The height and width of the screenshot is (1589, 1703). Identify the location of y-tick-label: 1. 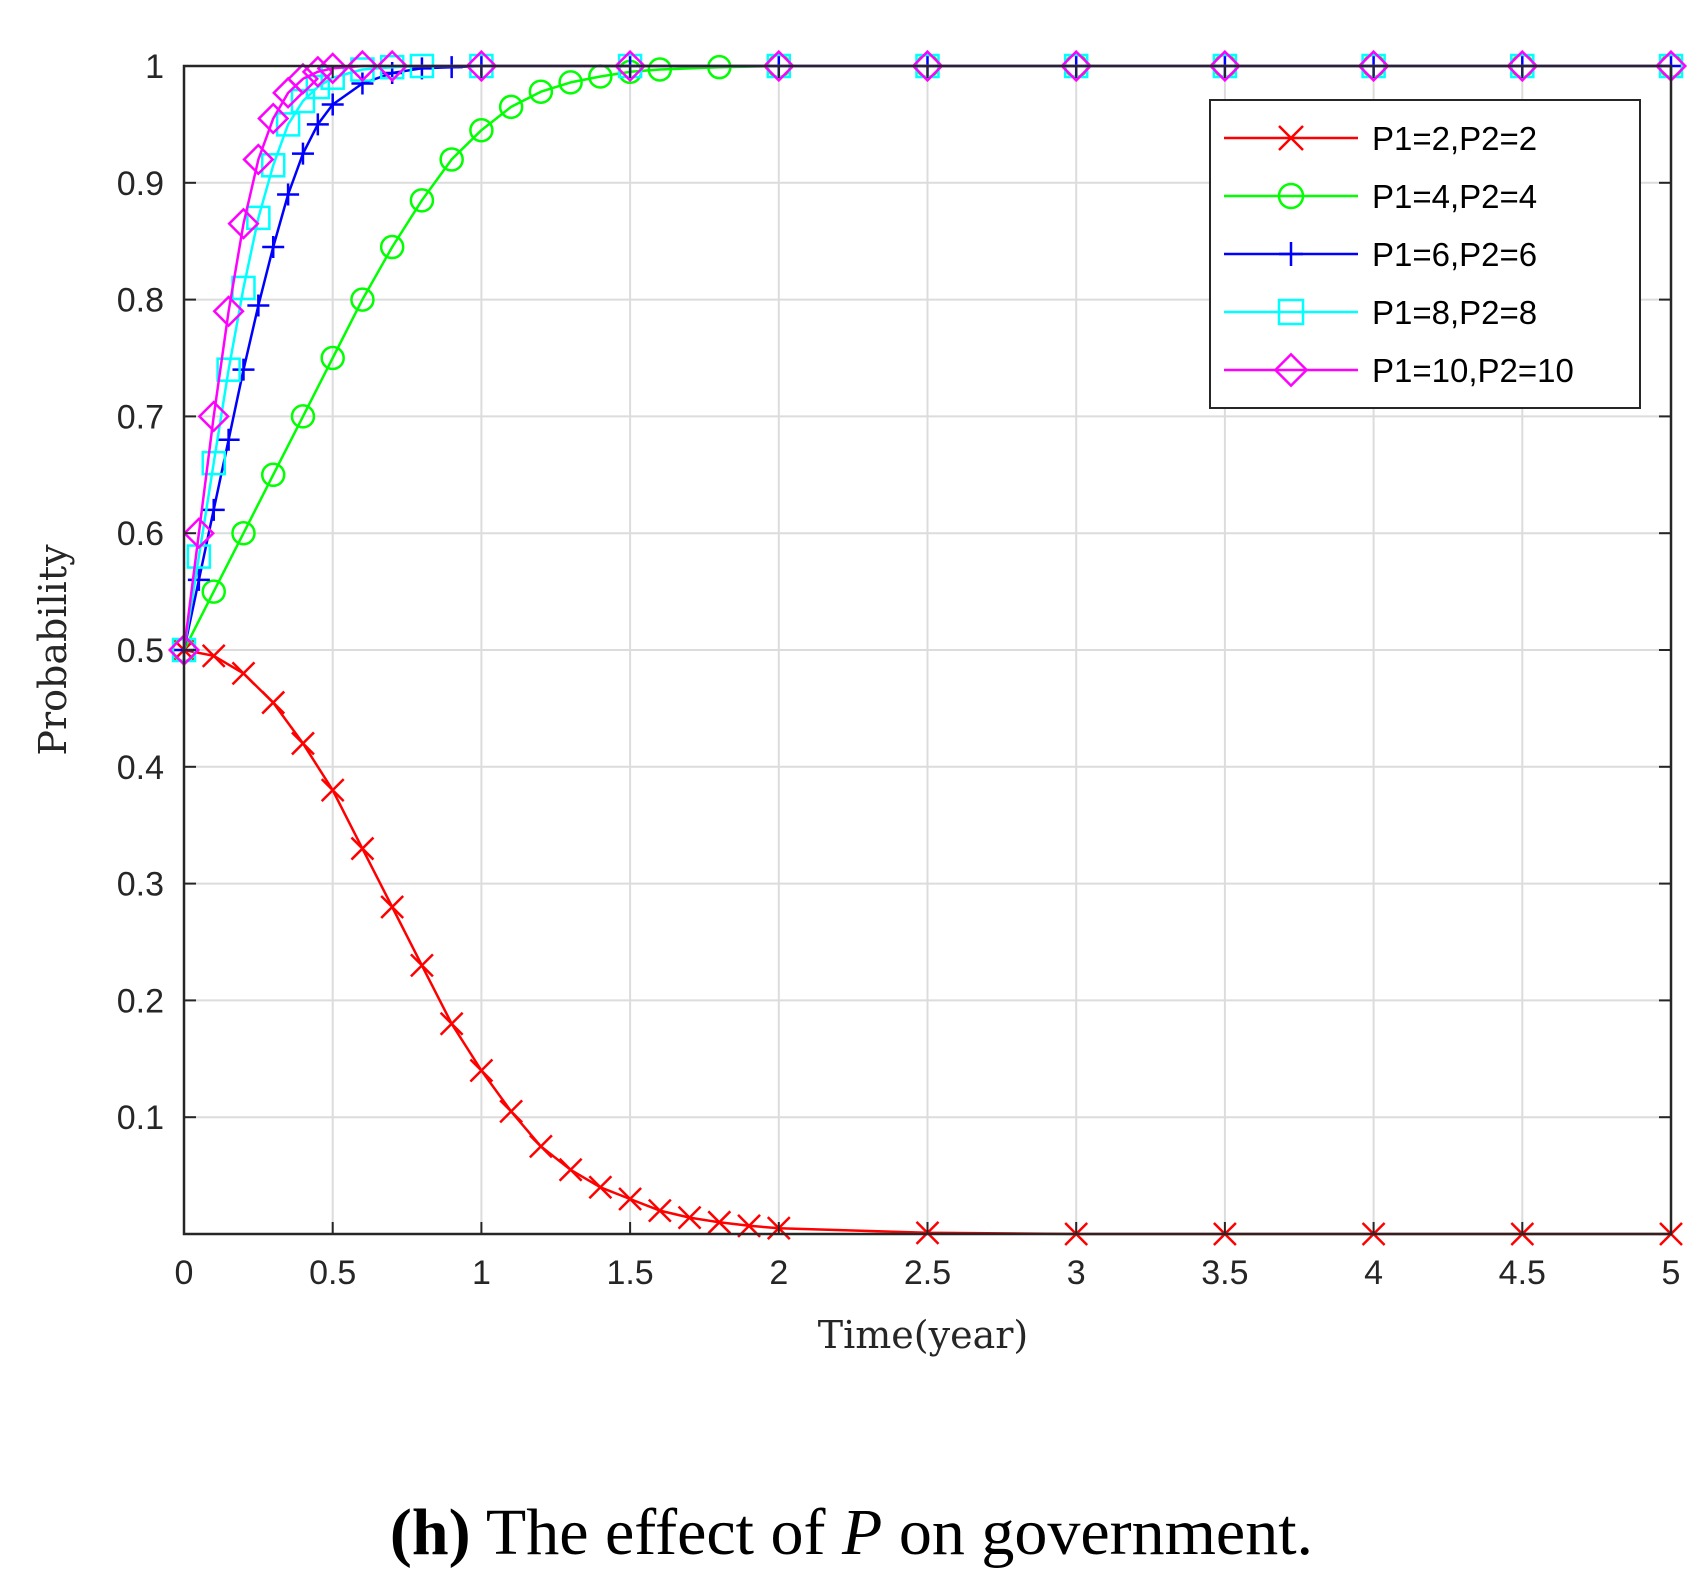
(154, 67).